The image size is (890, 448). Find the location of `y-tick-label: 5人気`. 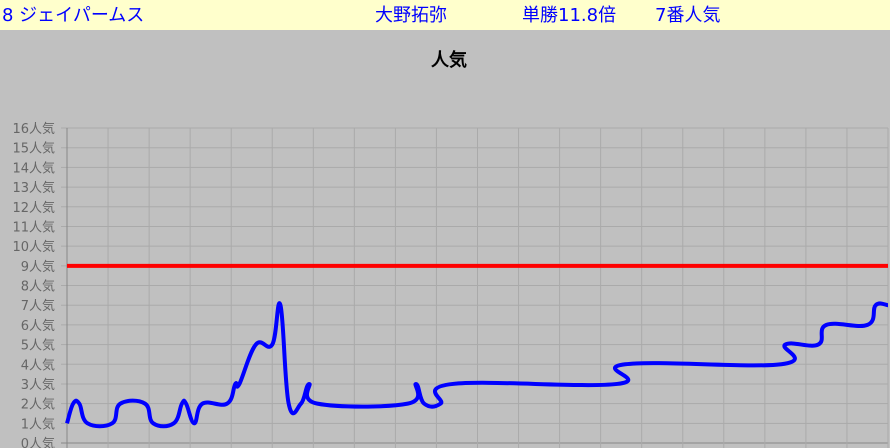

y-tick-label: 5人気 is located at coordinates (38, 346).